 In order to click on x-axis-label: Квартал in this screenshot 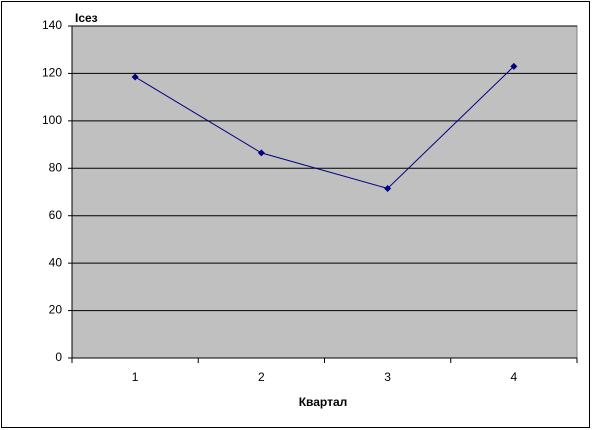, I will do `click(323, 402)`.